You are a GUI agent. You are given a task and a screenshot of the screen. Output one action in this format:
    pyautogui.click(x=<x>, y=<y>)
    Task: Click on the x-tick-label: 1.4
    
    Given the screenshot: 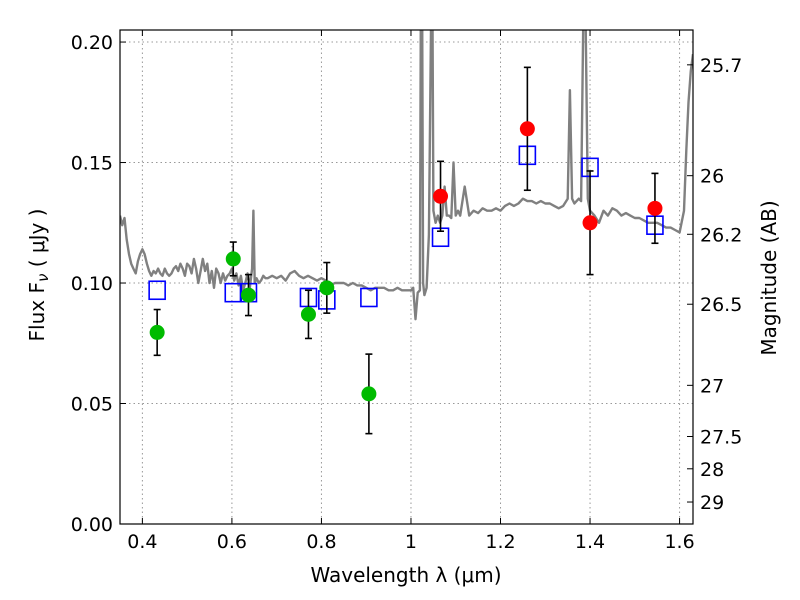 What is the action you would take?
    pyautogui.click(x=590, y=542)
    